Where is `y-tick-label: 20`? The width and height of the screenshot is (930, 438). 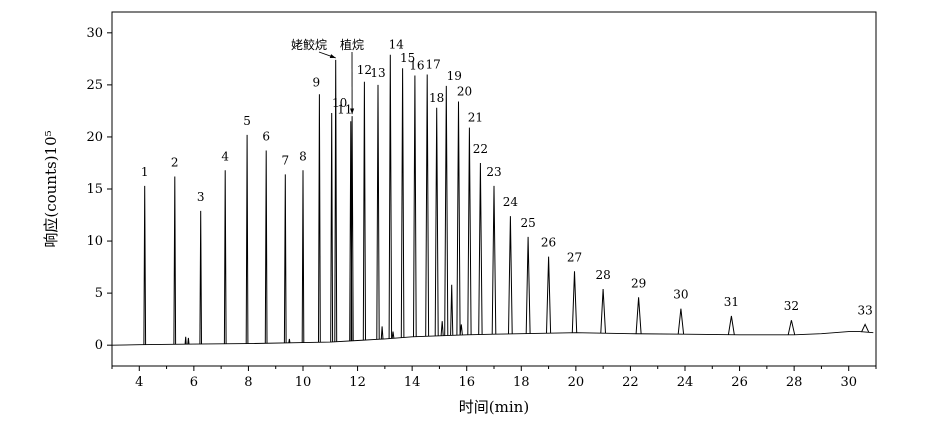
y-tick-label: 20 is located at coordinates (94, 137).